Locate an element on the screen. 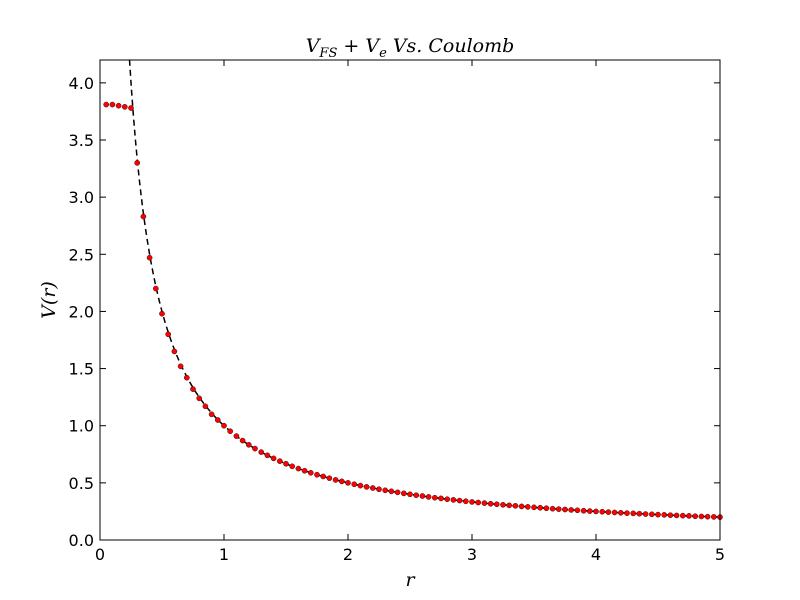 This screenshot has width=800, height=600. y-tick-label: 3.5 is located at coordinates (81, 140).